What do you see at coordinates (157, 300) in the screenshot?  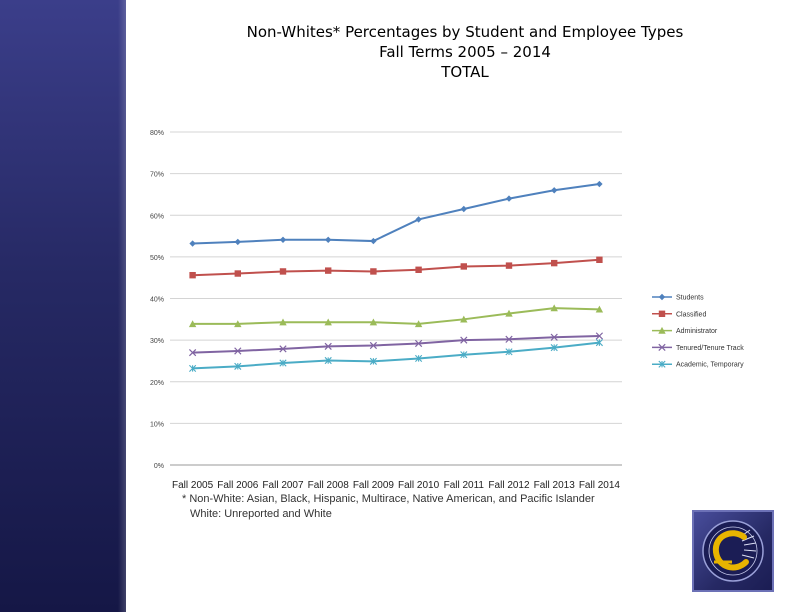 I see `y-tick-label: 40%` at bounding box center [157, 300].